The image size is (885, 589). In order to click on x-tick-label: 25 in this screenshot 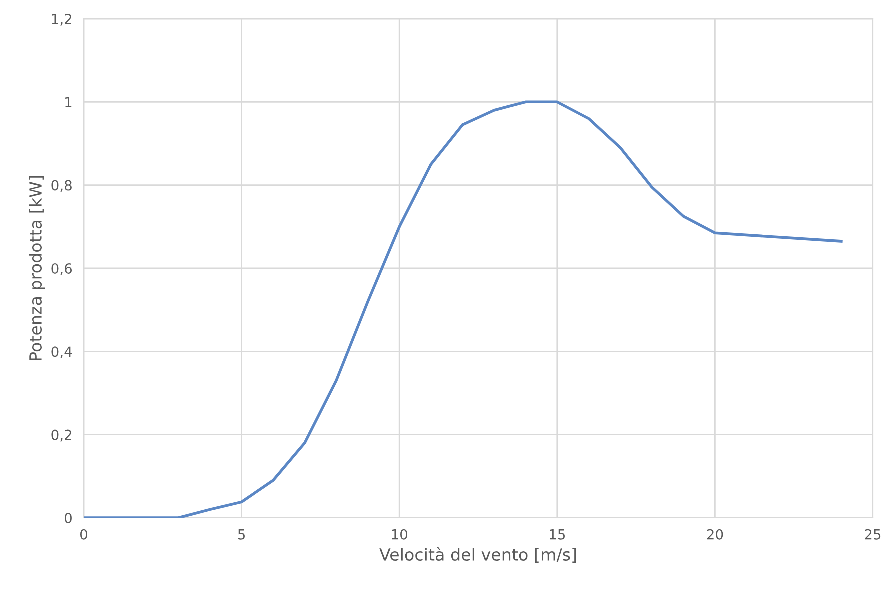, I will do `click(873, 534)`.